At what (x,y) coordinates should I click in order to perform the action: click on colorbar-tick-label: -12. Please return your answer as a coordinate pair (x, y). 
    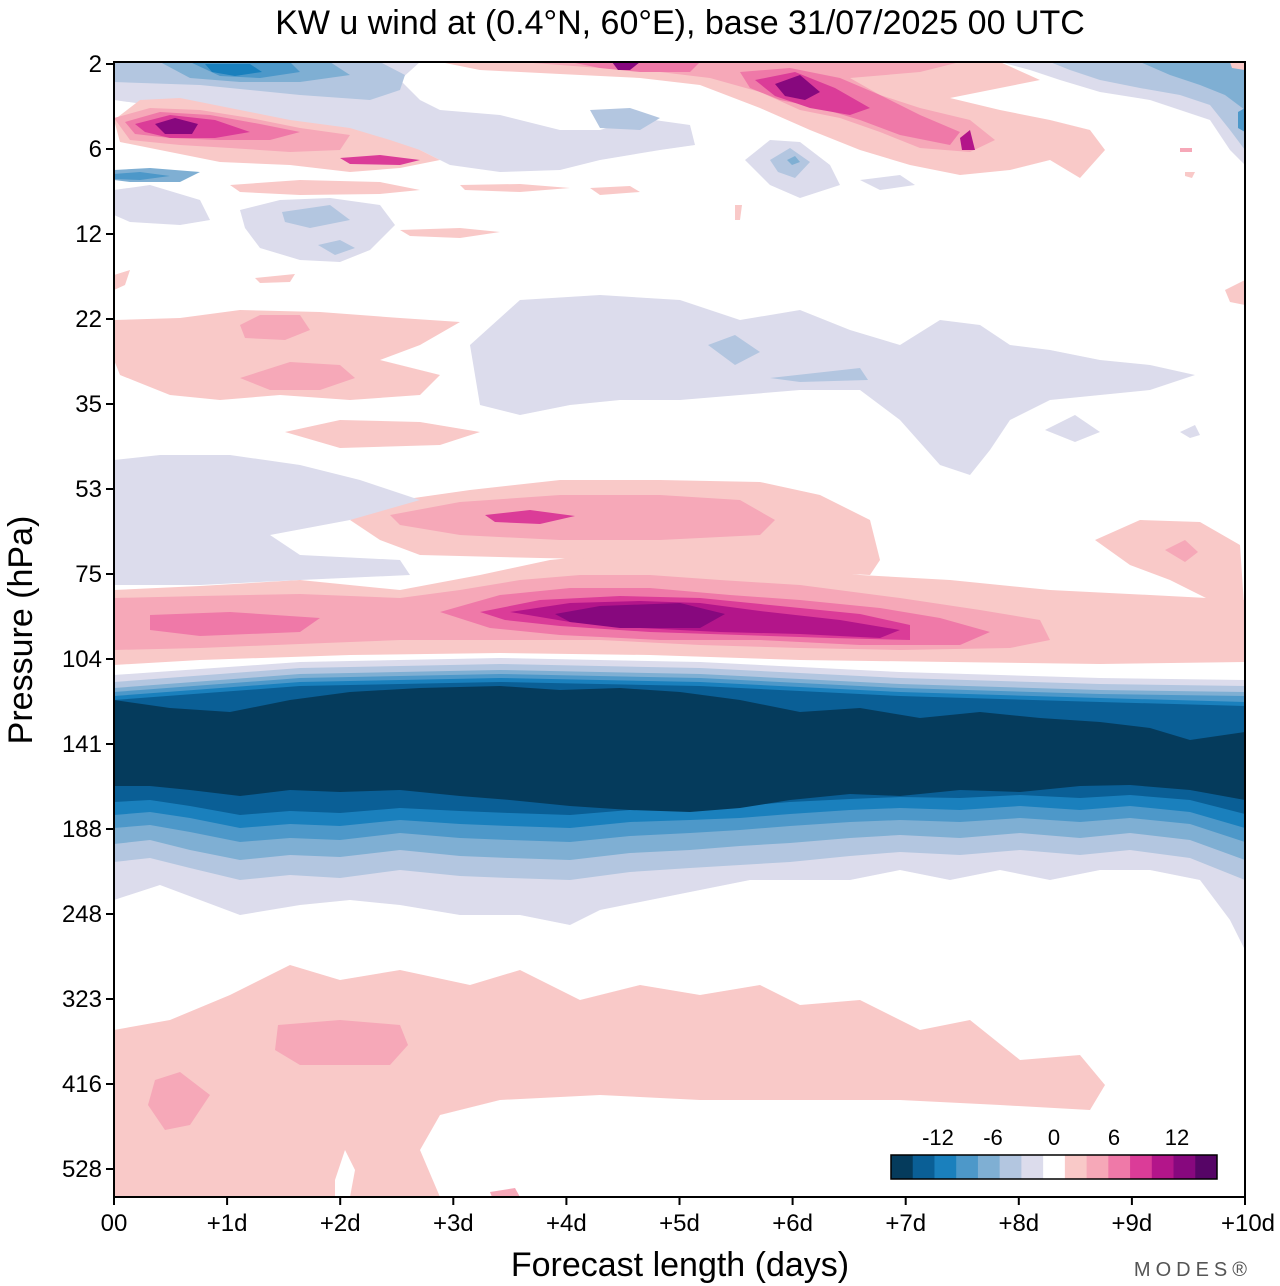
    Looking at the image, I should click on (938, 1137).